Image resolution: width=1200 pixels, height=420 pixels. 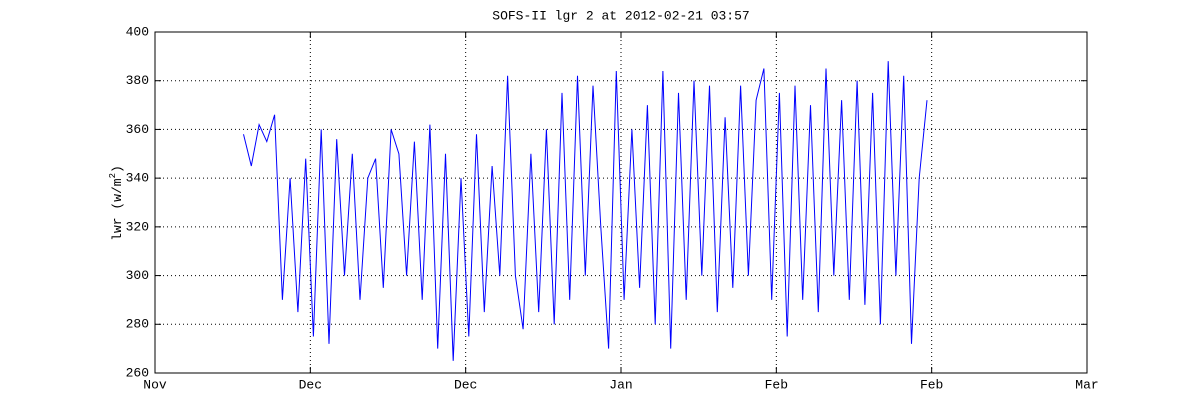 I want to click on x-tick-label: Mar, so click(x=1086, y=384).